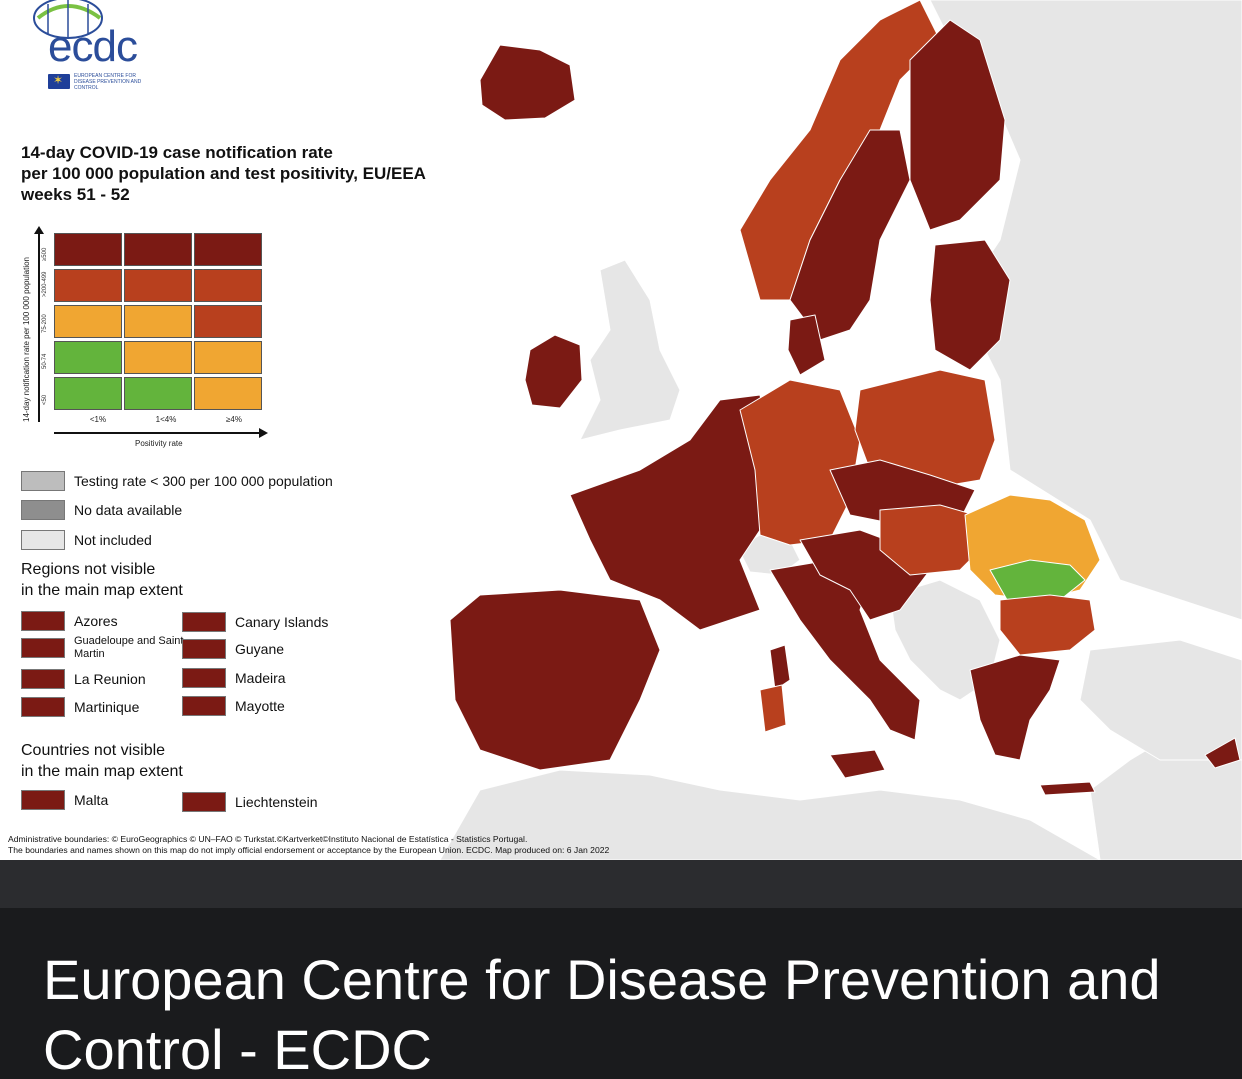  I want to click on legend-label: Liechtenstein, so click(276, 802).